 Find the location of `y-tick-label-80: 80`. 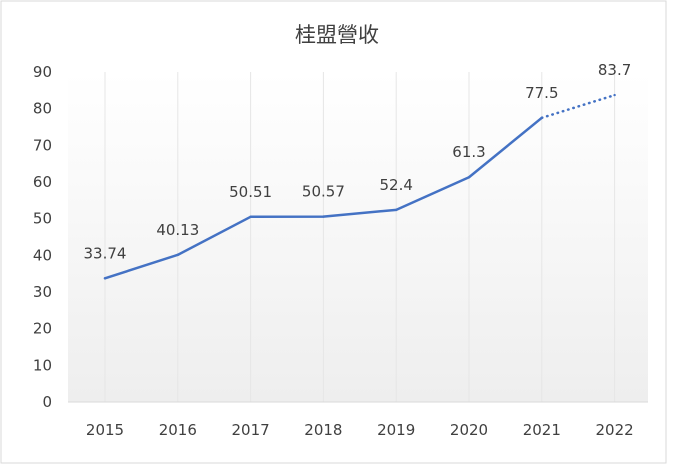

y-tick-label-80: 80 is located at coordinates (42, 109).